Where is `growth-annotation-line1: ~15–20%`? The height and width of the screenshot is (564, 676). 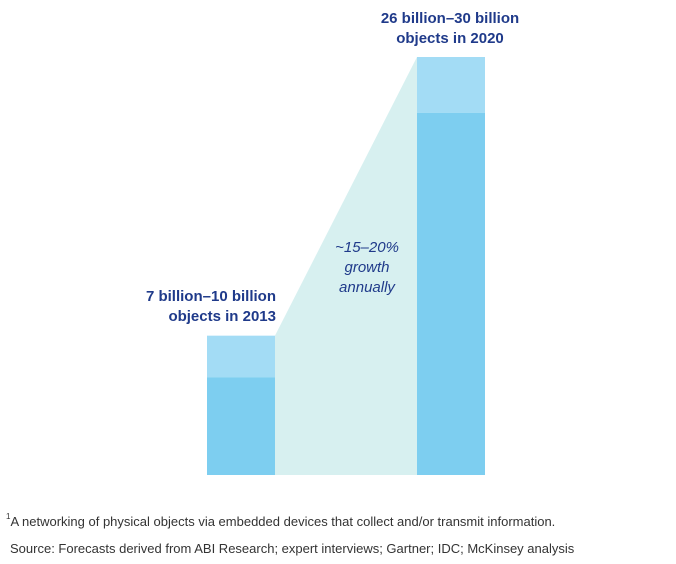 growth-annotation-line1: ~15–20% is located at coordinates (367, 247).